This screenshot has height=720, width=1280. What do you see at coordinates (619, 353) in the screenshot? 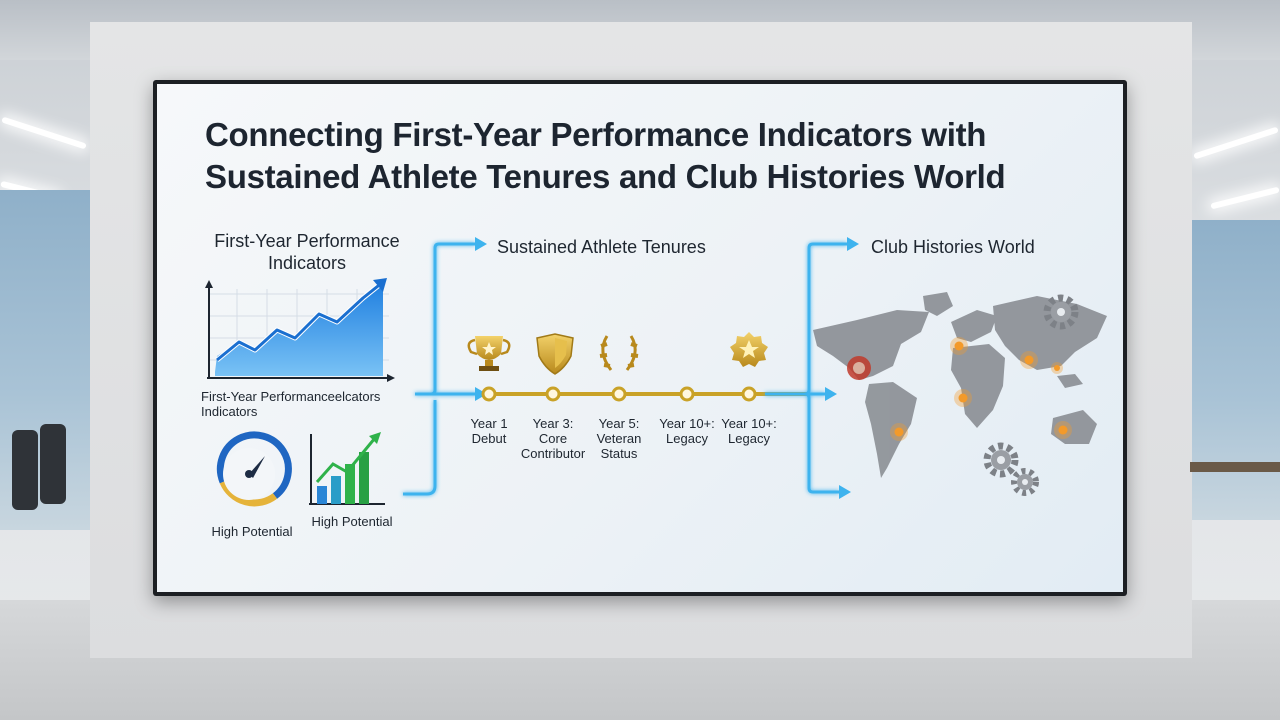
I see `laurel-icon` at bounding box center [619, 353].